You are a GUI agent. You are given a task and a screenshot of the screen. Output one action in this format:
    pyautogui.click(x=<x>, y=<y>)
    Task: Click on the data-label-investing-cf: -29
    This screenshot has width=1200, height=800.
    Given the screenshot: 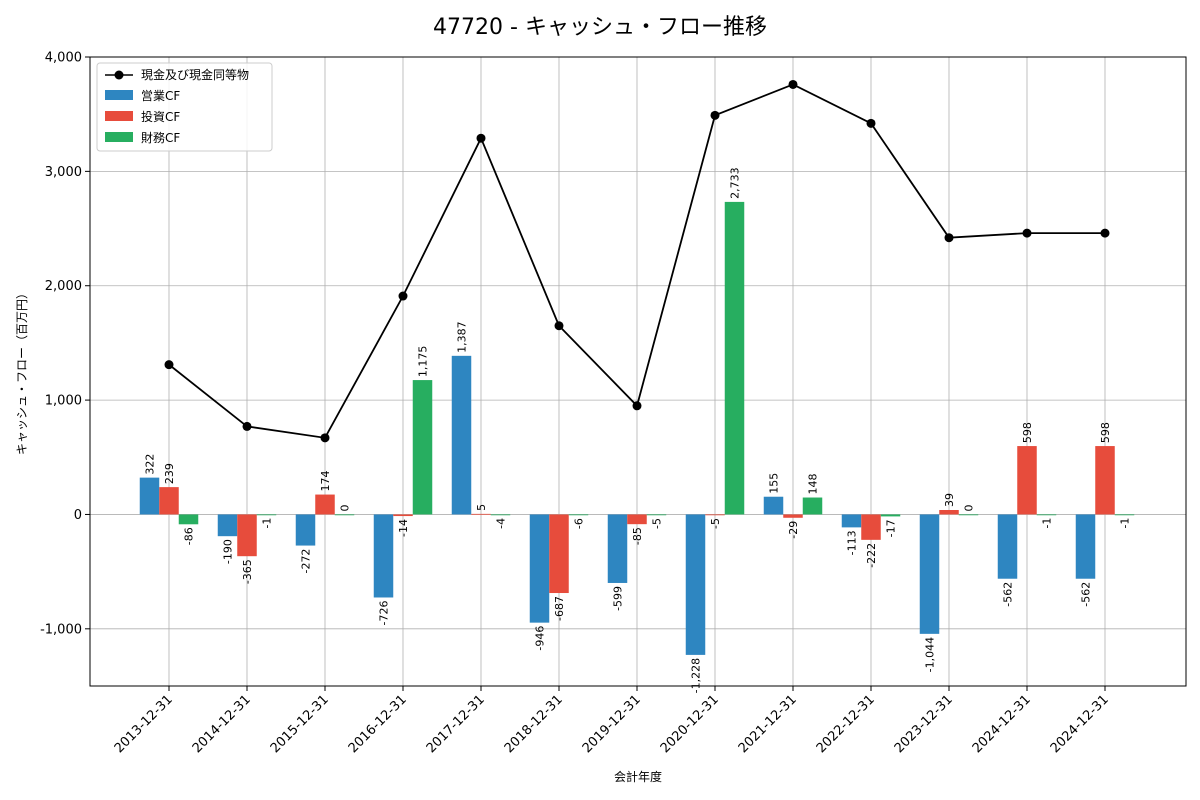 What is the action you would take?
    pyautogui.click(x=793, y=530)
    